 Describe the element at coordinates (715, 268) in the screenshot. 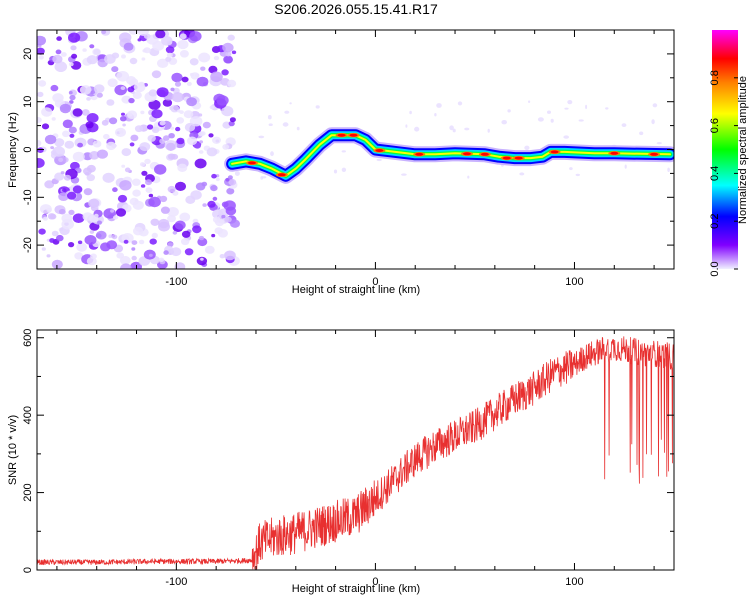

I see `colorbar-tick-label: 0.0` at that location.